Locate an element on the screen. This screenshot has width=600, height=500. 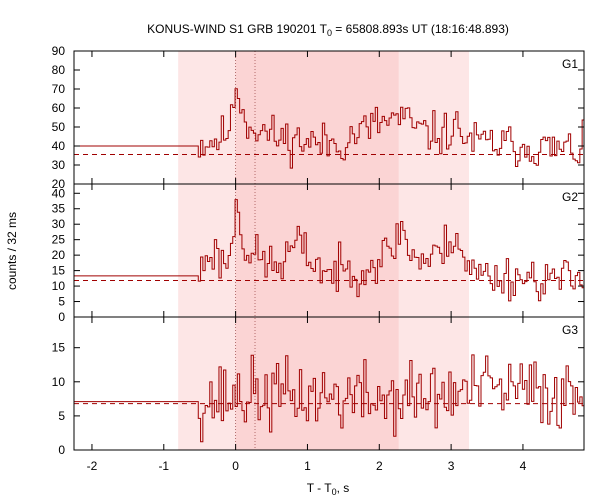
g1-y-tick-label: 20 is located at coordinates (59, 184).